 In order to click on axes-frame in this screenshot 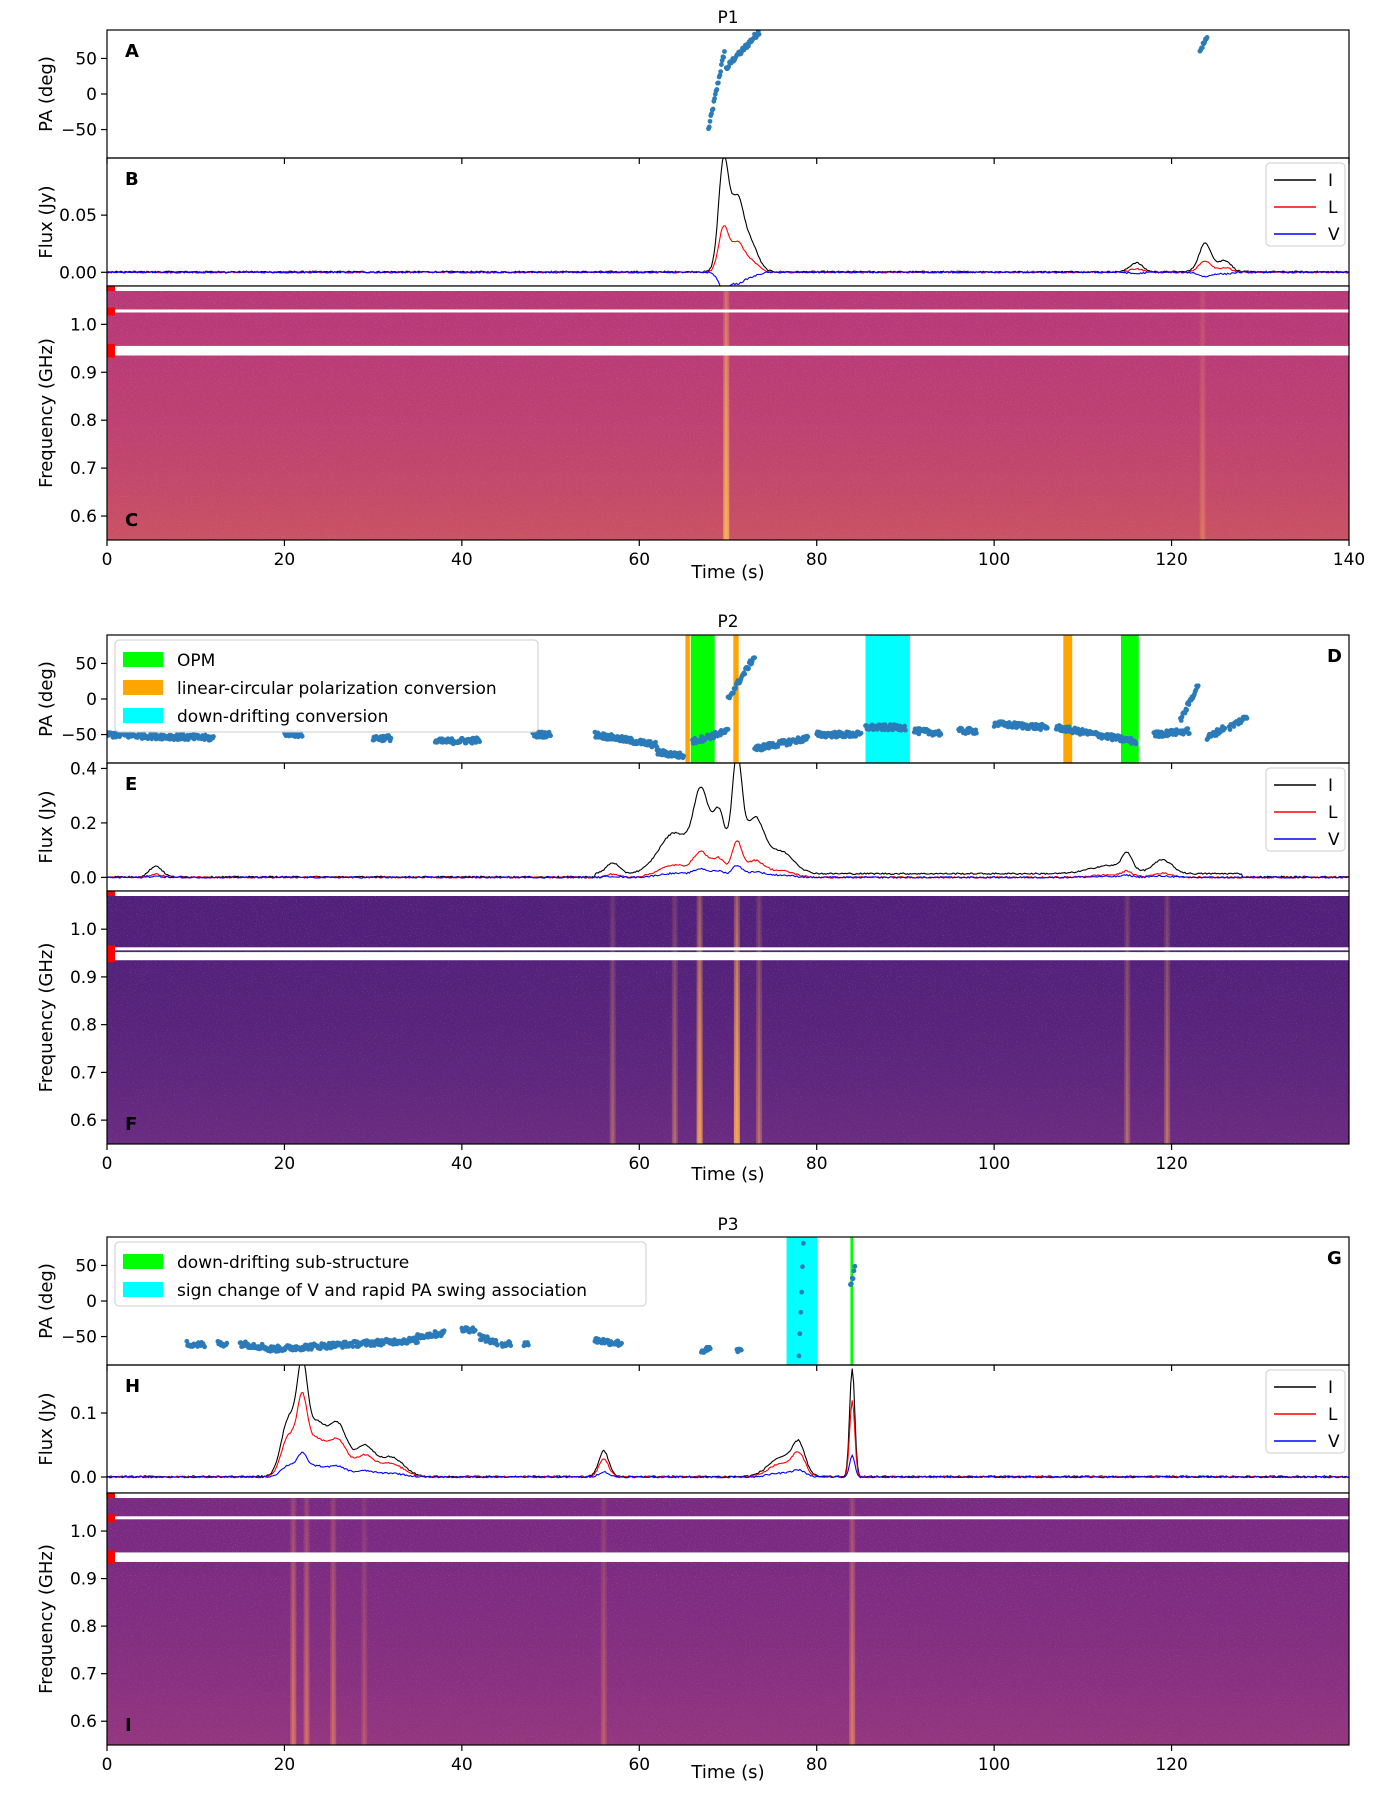, I will do `click(728, 1017)`.